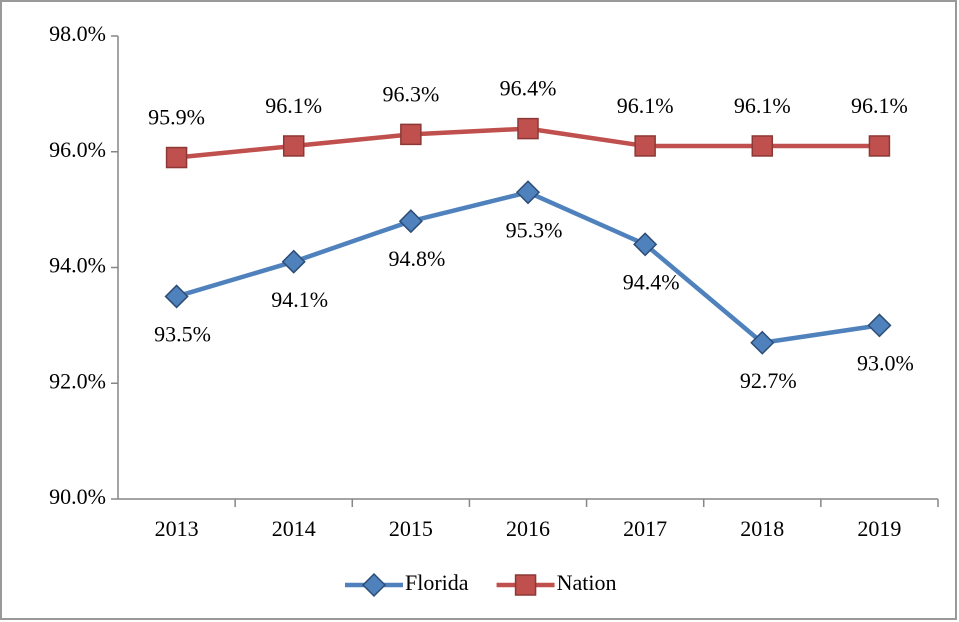 The height and width of the screenshot is (622, 959). Describe the element at coordinates (768, 380) in the screenshot. I see `data-label: 92.7%` at that location.